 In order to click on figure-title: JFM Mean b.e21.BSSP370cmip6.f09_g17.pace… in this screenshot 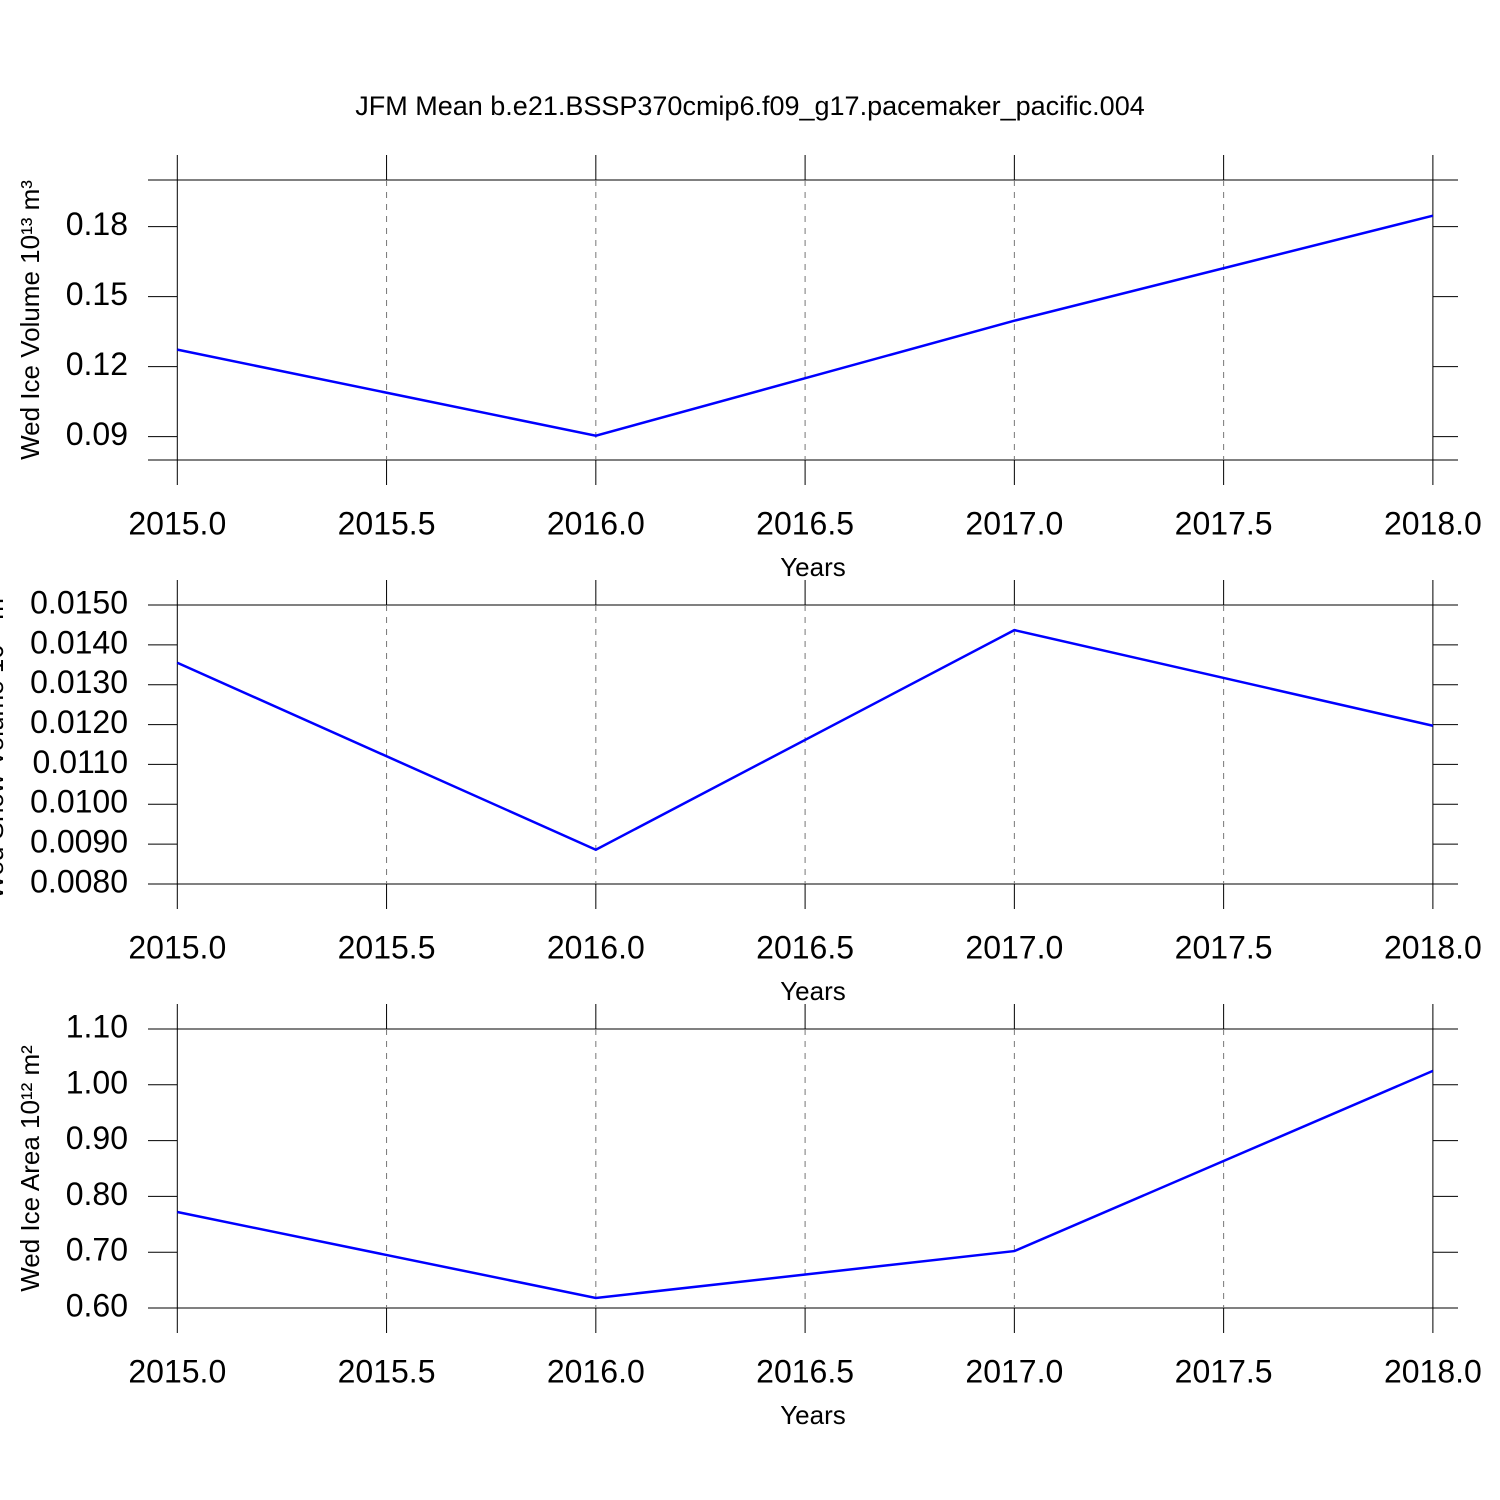, I will do `click(749, 106)`.